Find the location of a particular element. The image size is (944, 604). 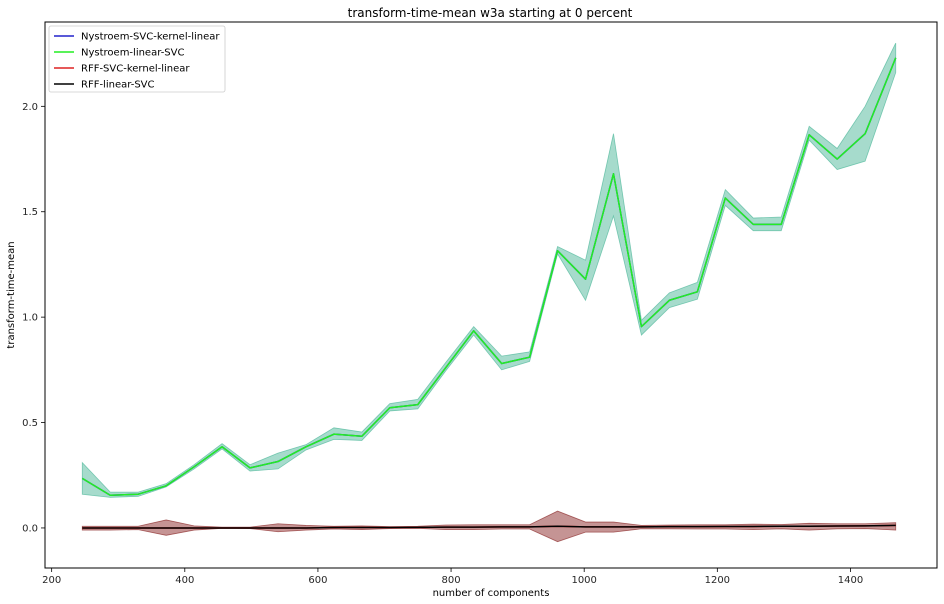

legend-entry: RFF-SVC-kernel-linear is located at coordinates (135, 69).